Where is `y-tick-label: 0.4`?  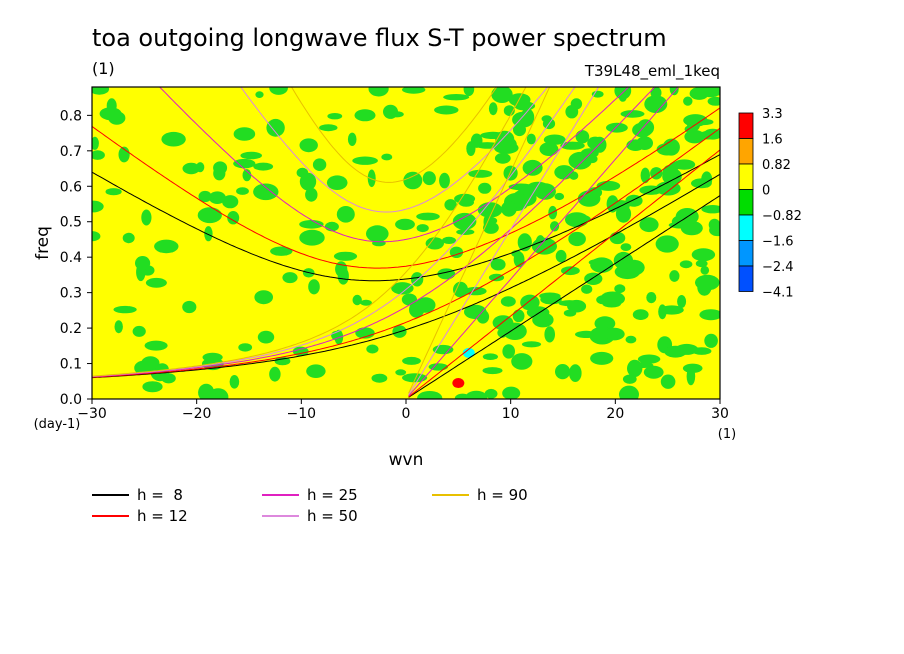 y-tick-label: 0.4 is located at coordinates (71, 258).